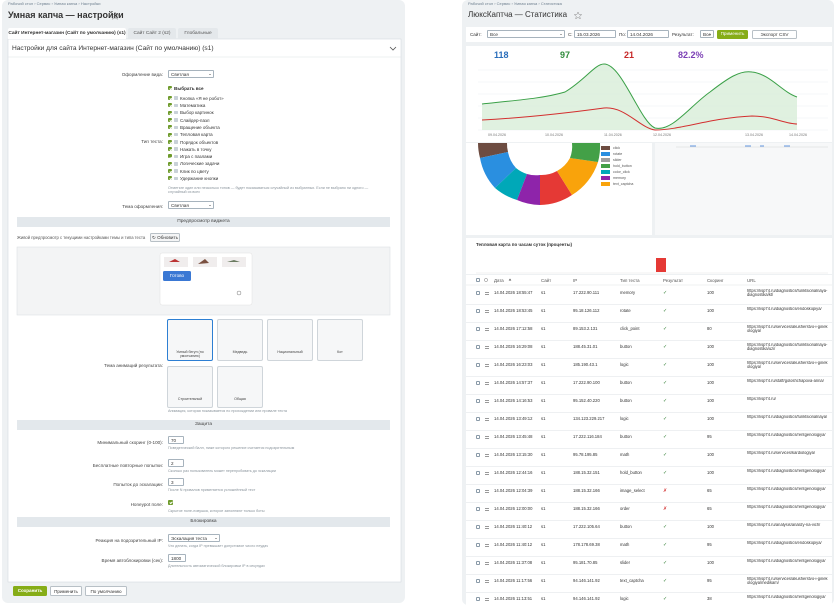  I want to click on text-input: 14.04.2026, so click(648, 34).